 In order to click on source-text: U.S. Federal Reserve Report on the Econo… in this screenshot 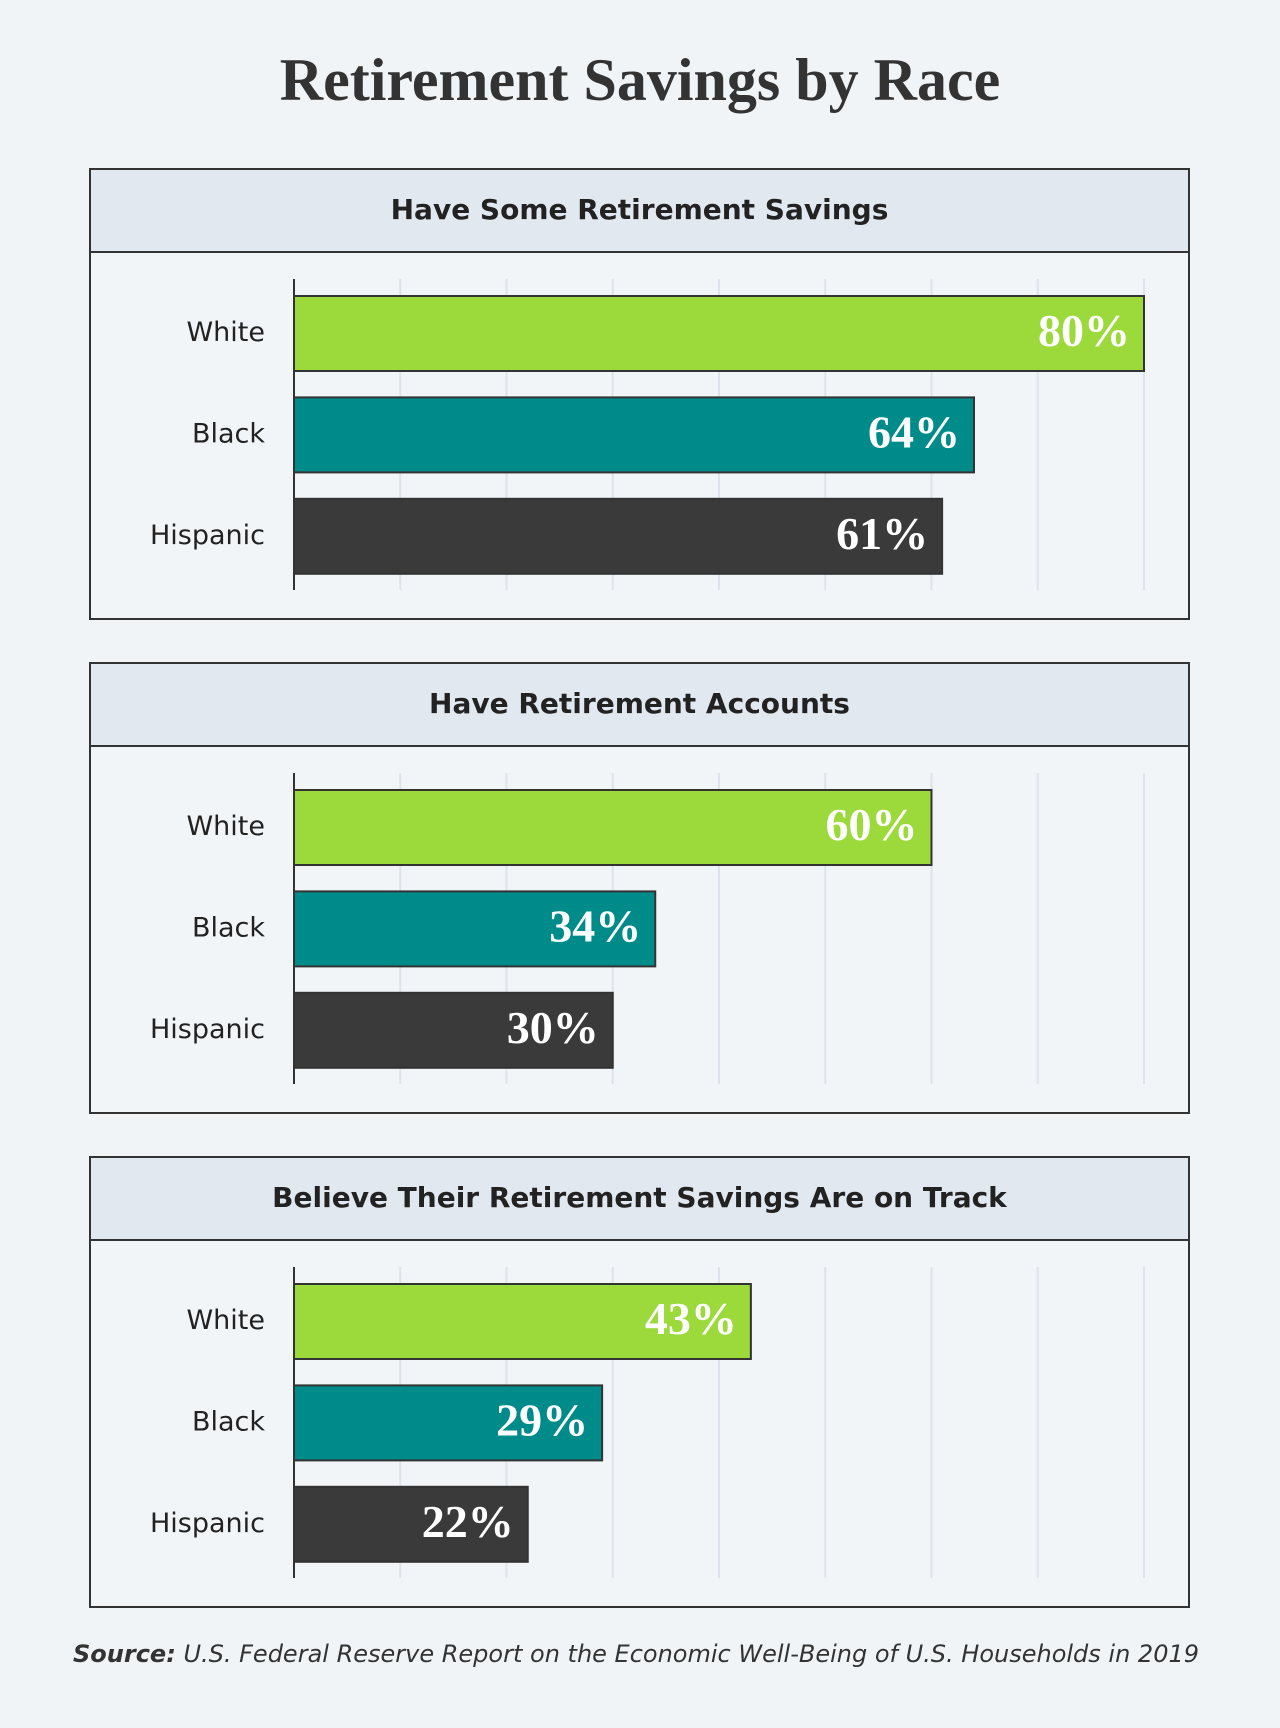, I will do `click(691, 1654)`.